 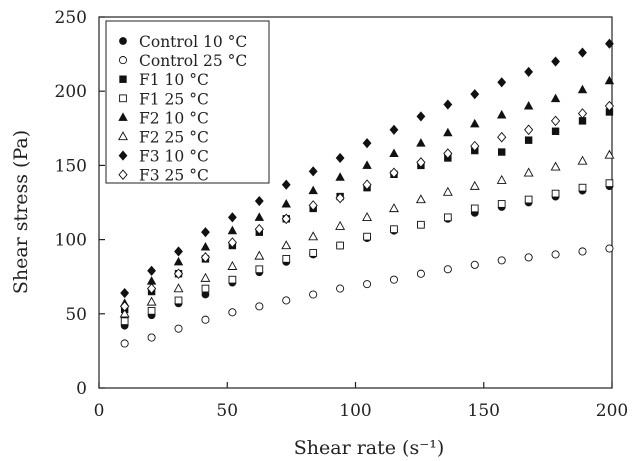 I want to click on y-tick-label: 250, so click(x=71, y=18).